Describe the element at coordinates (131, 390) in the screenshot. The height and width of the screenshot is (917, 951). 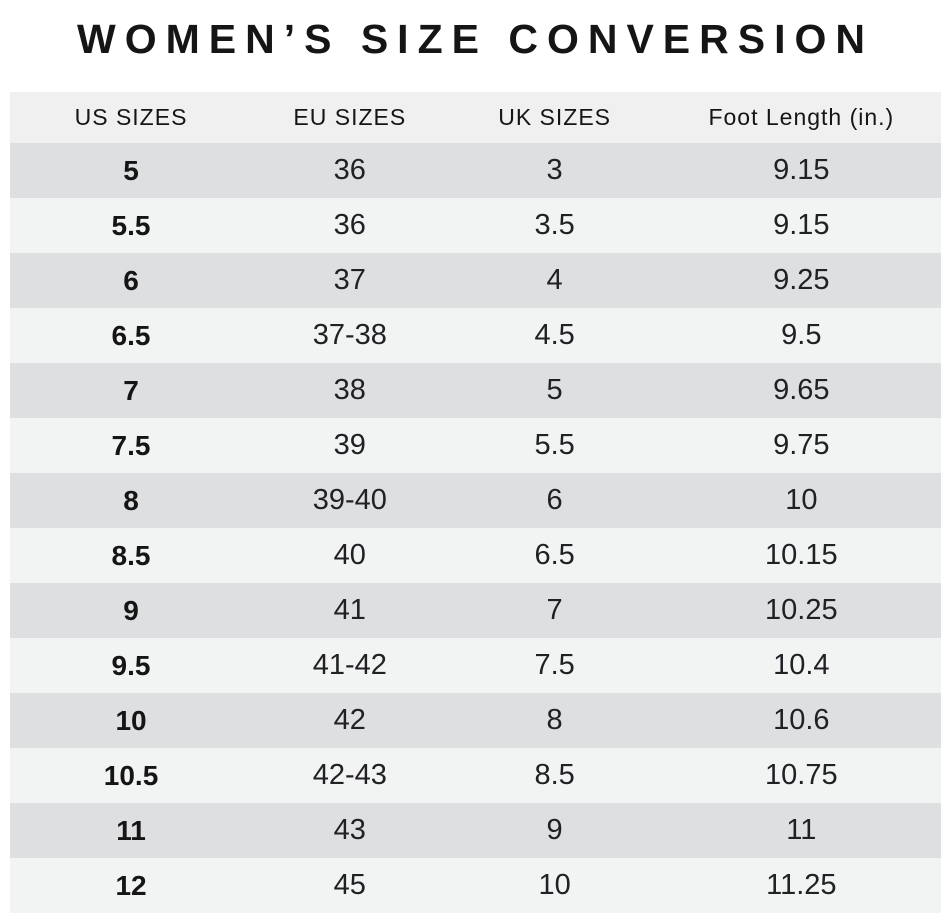
I see `cell-us-size: 7` at that location.